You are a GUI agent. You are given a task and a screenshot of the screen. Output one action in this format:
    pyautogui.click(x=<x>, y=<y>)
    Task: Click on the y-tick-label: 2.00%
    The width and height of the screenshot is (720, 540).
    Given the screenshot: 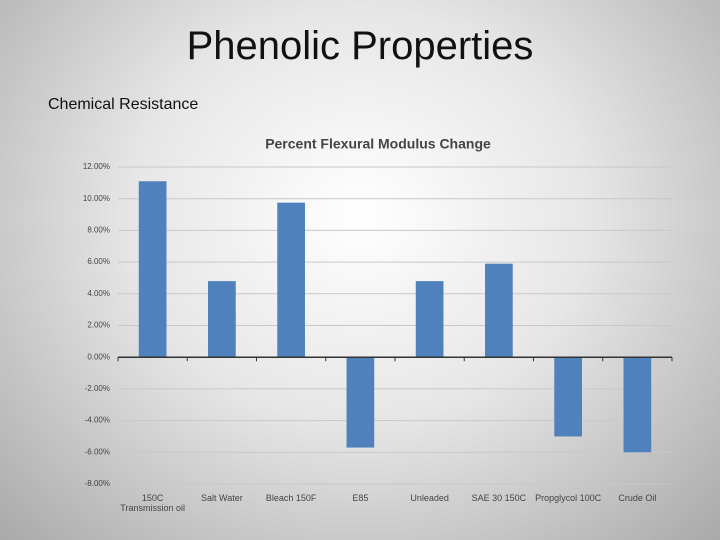 What is the action you would take?
    pyautogui.click(x=98, y=325)
    